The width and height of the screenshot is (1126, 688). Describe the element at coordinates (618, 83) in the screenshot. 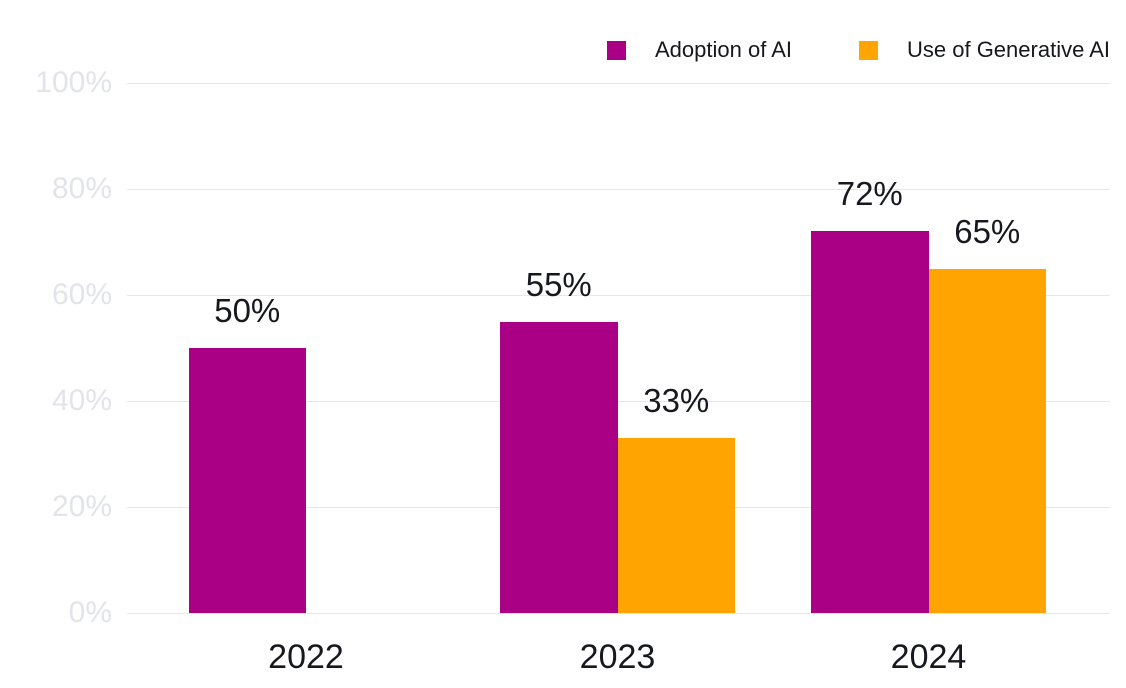

I see `gridline-100pct` at that location.